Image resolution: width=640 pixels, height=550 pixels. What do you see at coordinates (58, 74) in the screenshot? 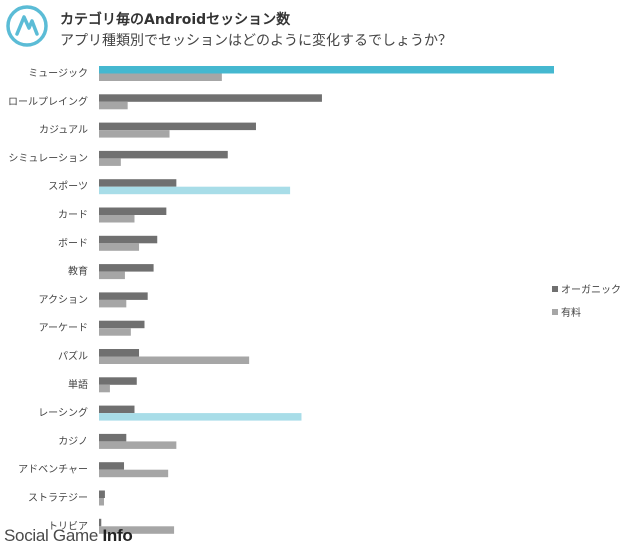
I see `category-label: ミュージック` at bounding box center [58, 74].